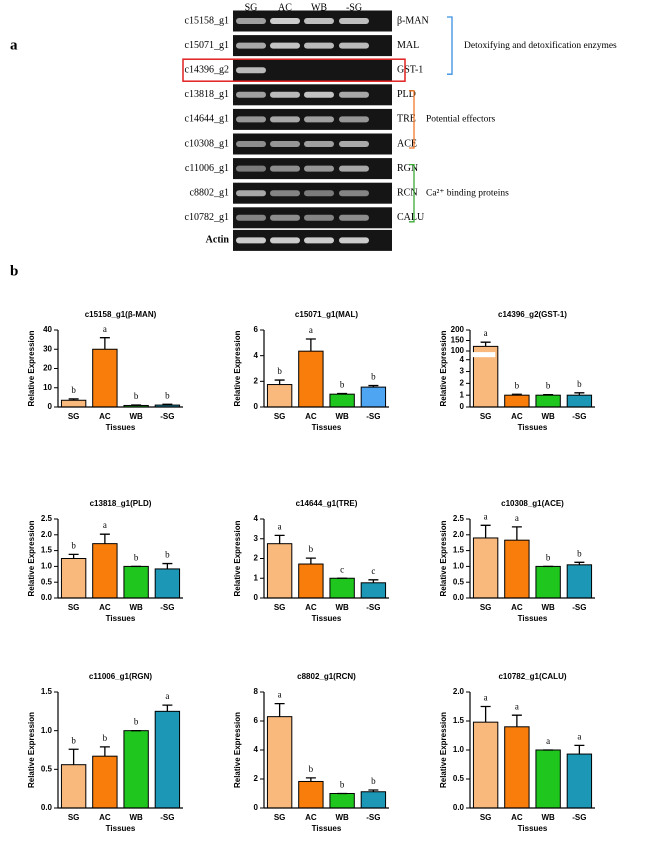 The width and height of the screenshot is (660, 850). I want to click on lane-label: AC, so click(285, 7).